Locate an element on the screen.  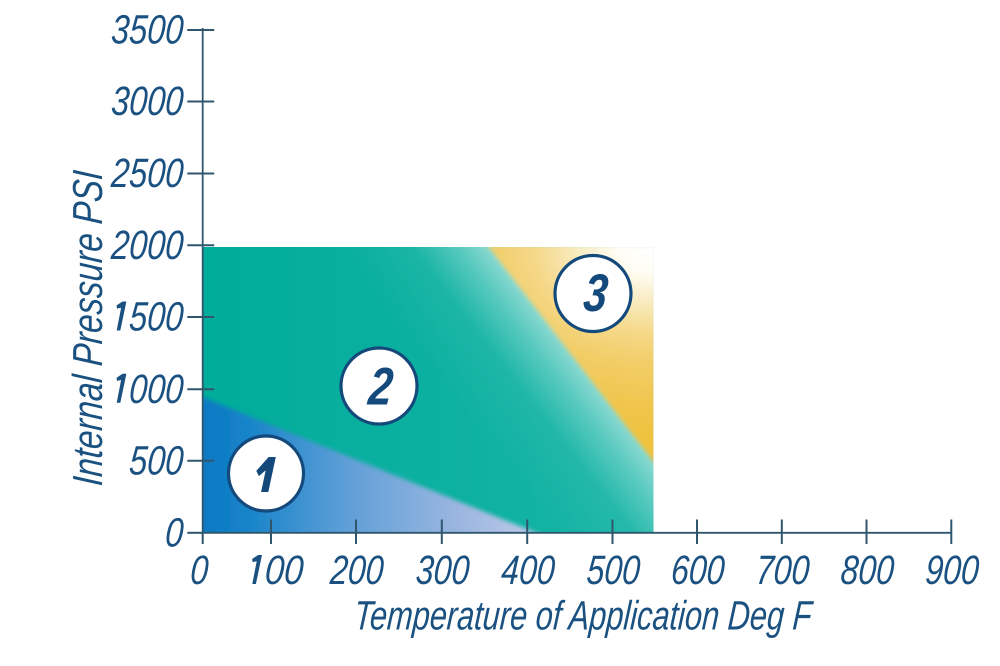
svg-text: 2500 is located at coordinates (147, 172).